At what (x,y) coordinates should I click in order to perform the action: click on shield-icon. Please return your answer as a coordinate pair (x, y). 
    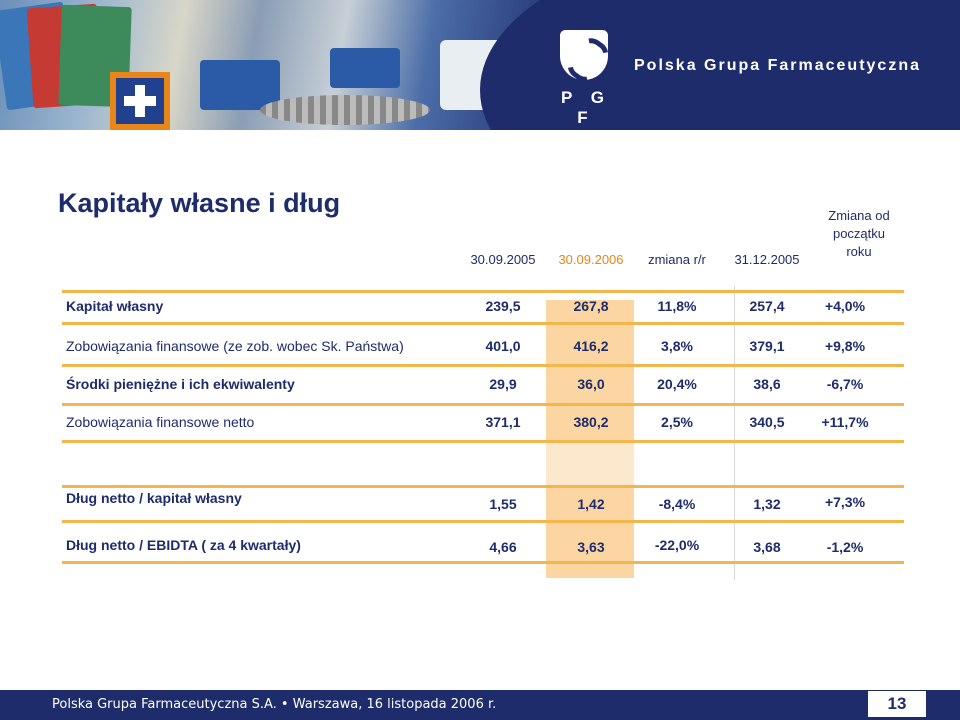
    Looking at the image, I should click on (587, 59).